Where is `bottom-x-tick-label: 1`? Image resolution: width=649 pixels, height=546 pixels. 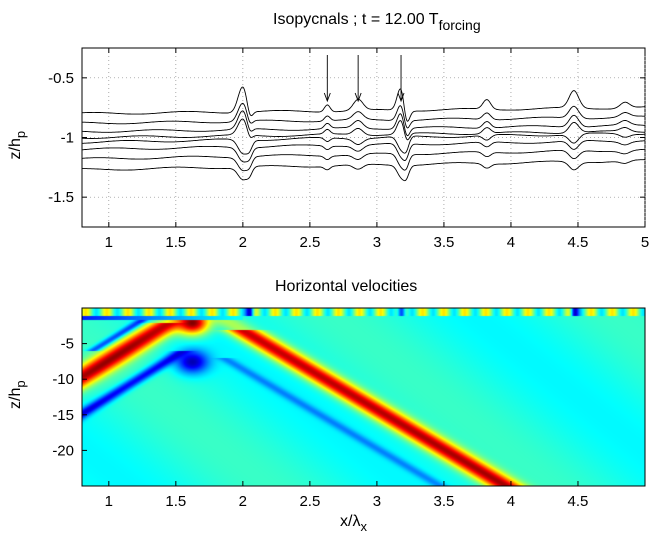 bottom-x-tick-label: 1 is located at coordinates (109, 501).